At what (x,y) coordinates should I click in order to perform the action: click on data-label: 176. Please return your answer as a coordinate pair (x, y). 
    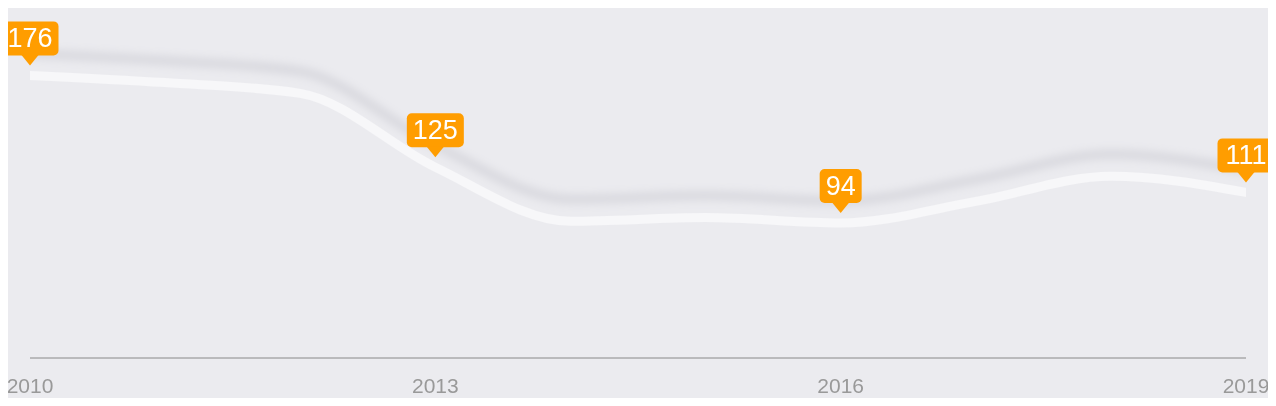
    Looking at the image, I should click on (30, 38).